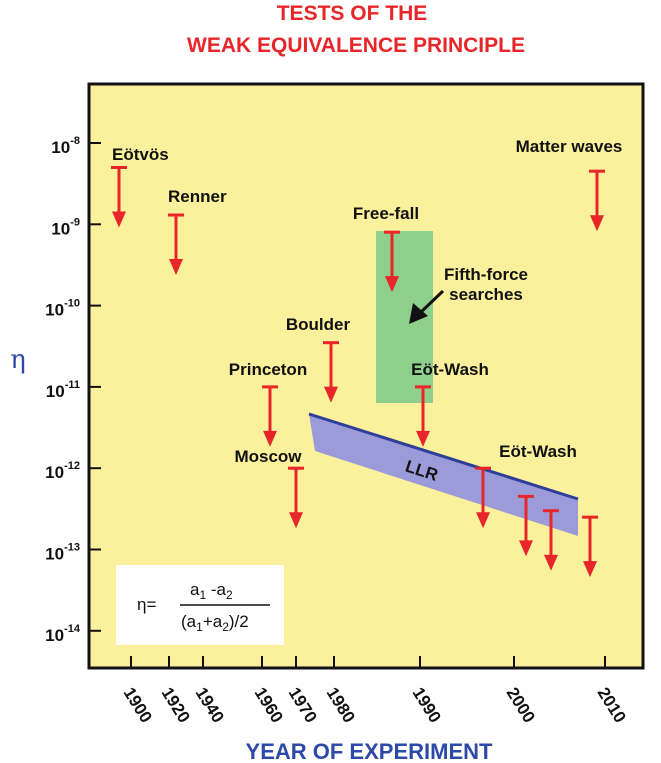 This screenshot has width=661, height=763. What do you see at coordinates (62, 309) in the screenshot?
I see `y-tick-label: 10⁻¹⁰` at bounding box center [62, 309].